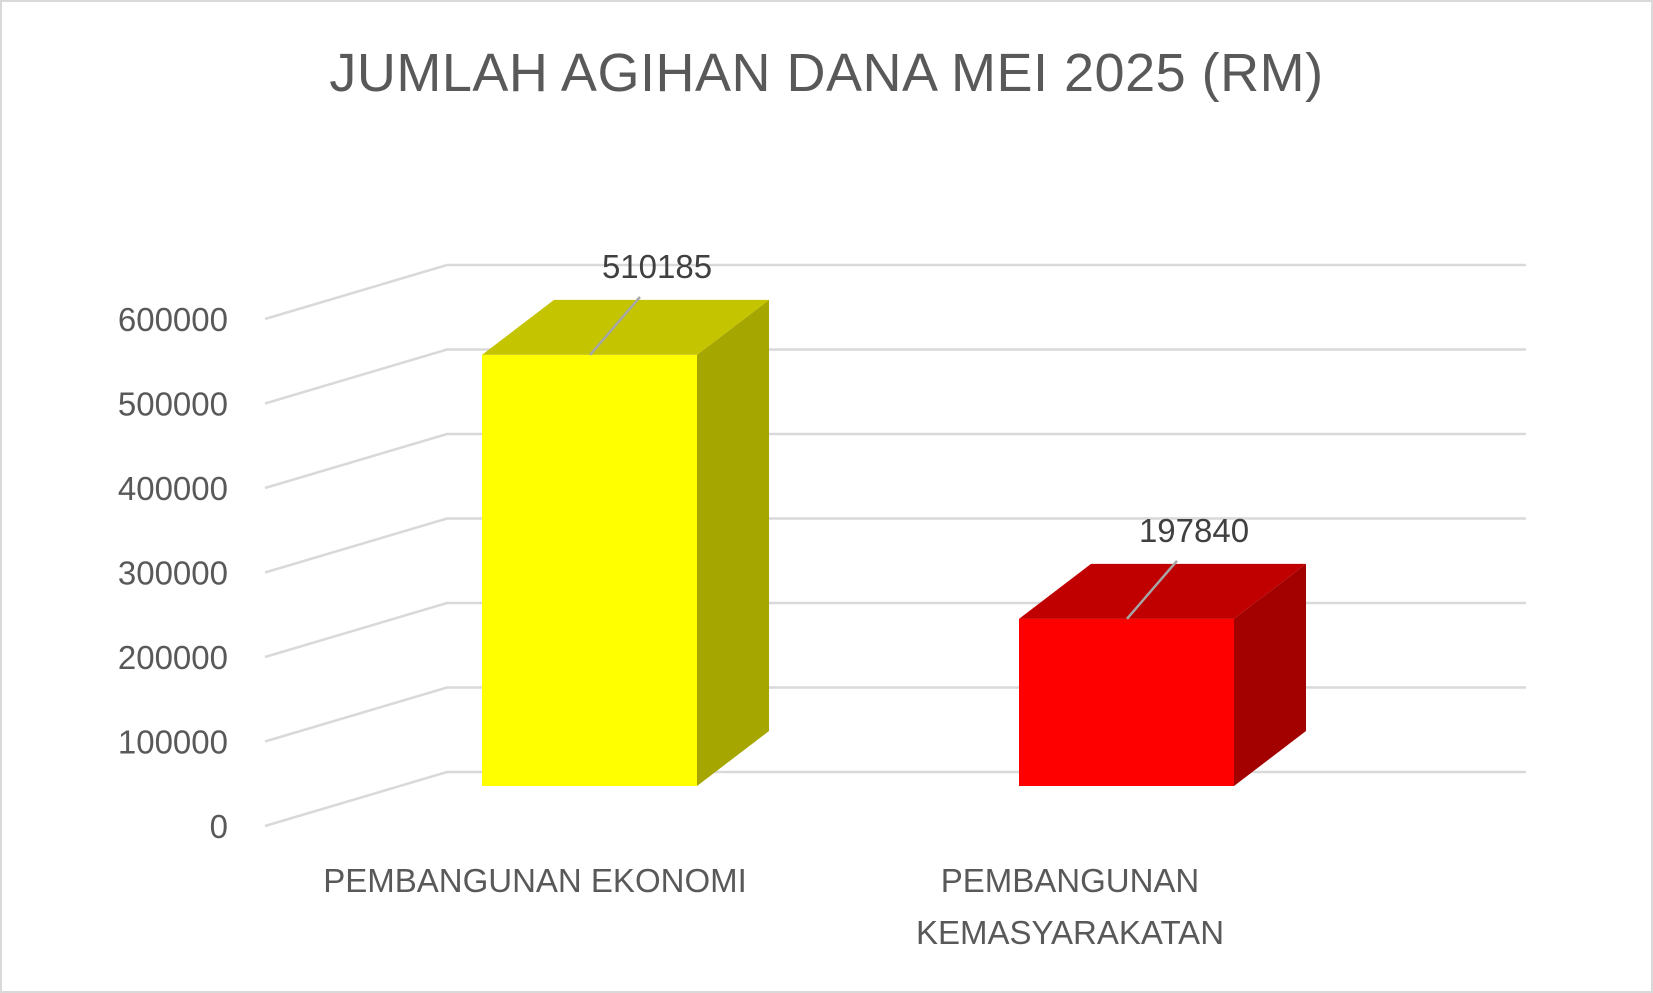  Describe the element at coordinates (657, 266) in the screenshot. I see `data-label: 510185` at that location.